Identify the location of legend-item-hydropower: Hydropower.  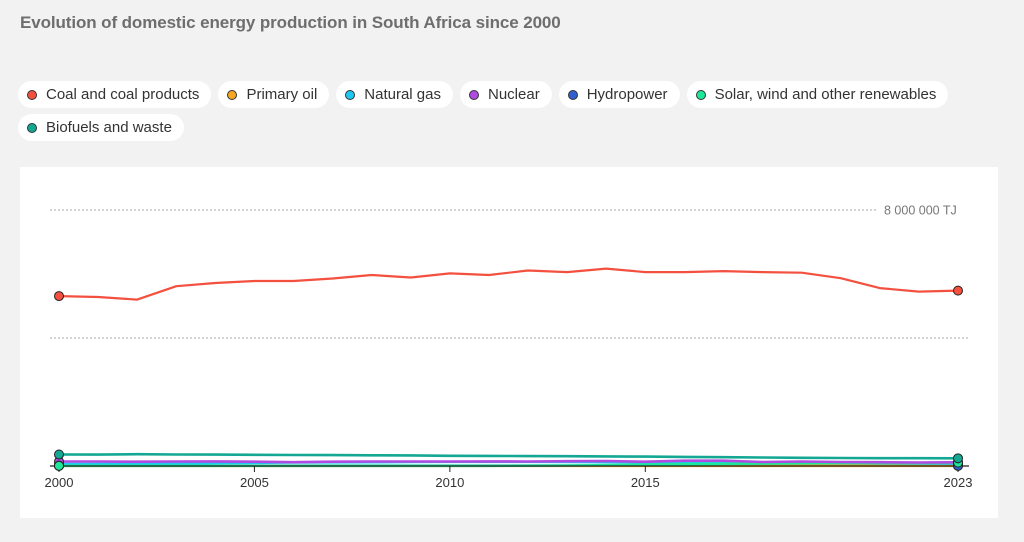
(619, 94).